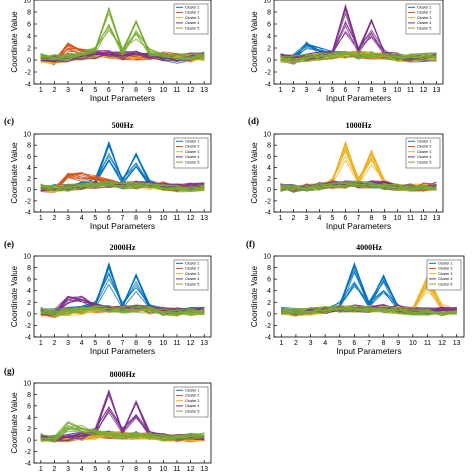  What do you see at coordinates (253, 121) in the screenshot?
I see `panel-letter: (d)` at bounding box center [253, 121].